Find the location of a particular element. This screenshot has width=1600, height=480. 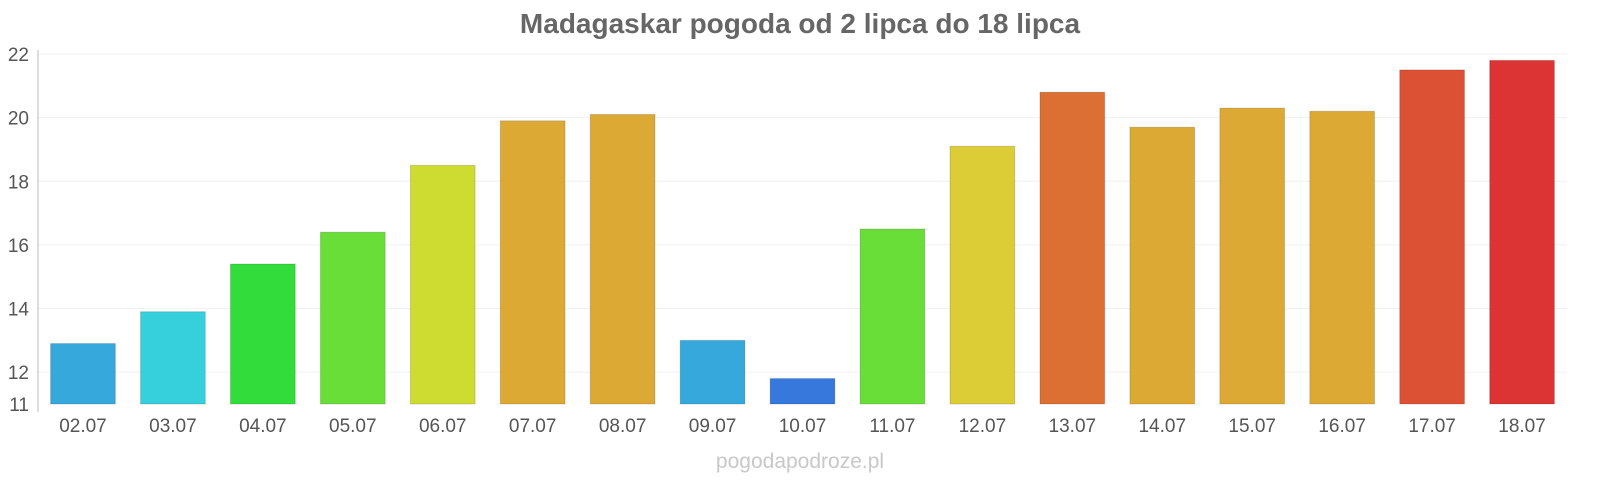

chart-title: Madagaskar pogoda od 2 lipca do 18 lipca is located at coordinates (800, 23).